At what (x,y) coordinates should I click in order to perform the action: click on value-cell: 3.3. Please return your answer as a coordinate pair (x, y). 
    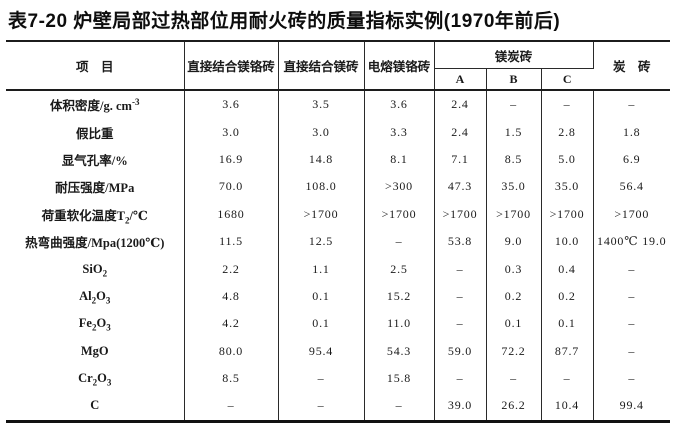
    Looking at the image, I should click on (399, 132).